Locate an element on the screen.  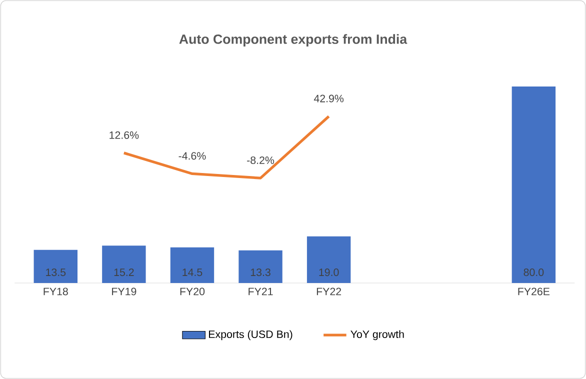
data-label: 15.2 is located at coordinates (124, 272).